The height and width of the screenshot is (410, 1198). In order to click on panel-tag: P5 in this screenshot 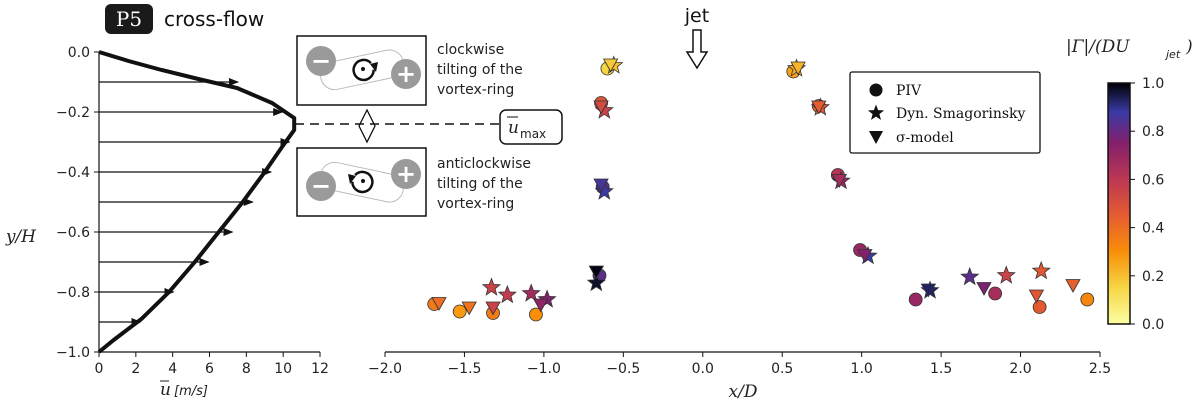, I will do `click(129, 19)`.